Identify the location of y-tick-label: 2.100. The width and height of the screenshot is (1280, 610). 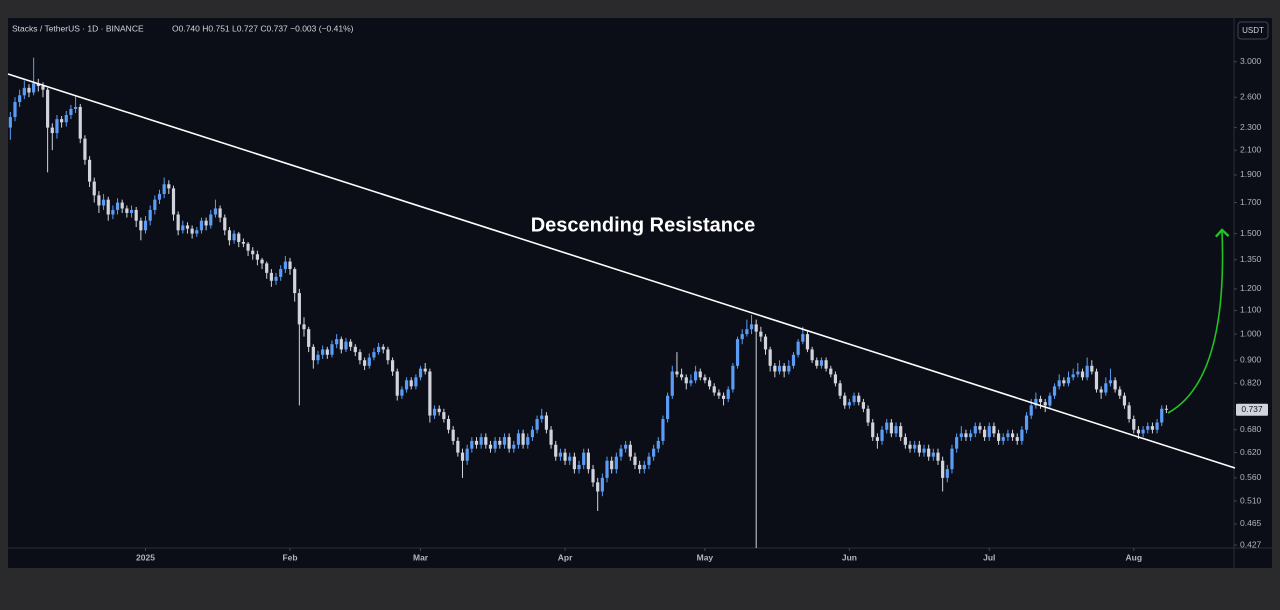
(1251, 149).